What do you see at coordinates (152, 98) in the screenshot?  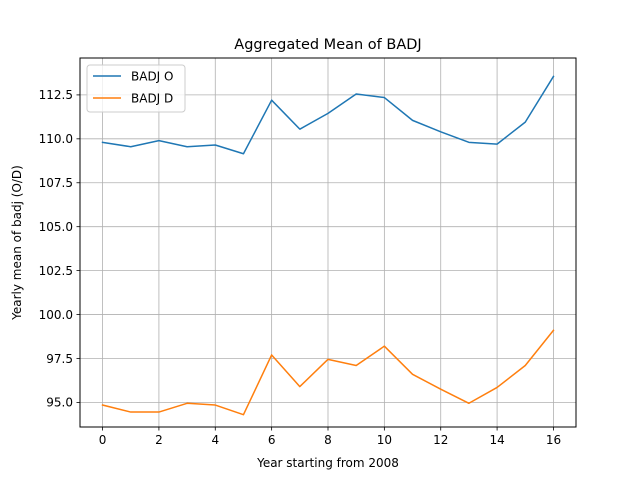 I see `legend-label: BADJ D` at bounding box center [152, 98].